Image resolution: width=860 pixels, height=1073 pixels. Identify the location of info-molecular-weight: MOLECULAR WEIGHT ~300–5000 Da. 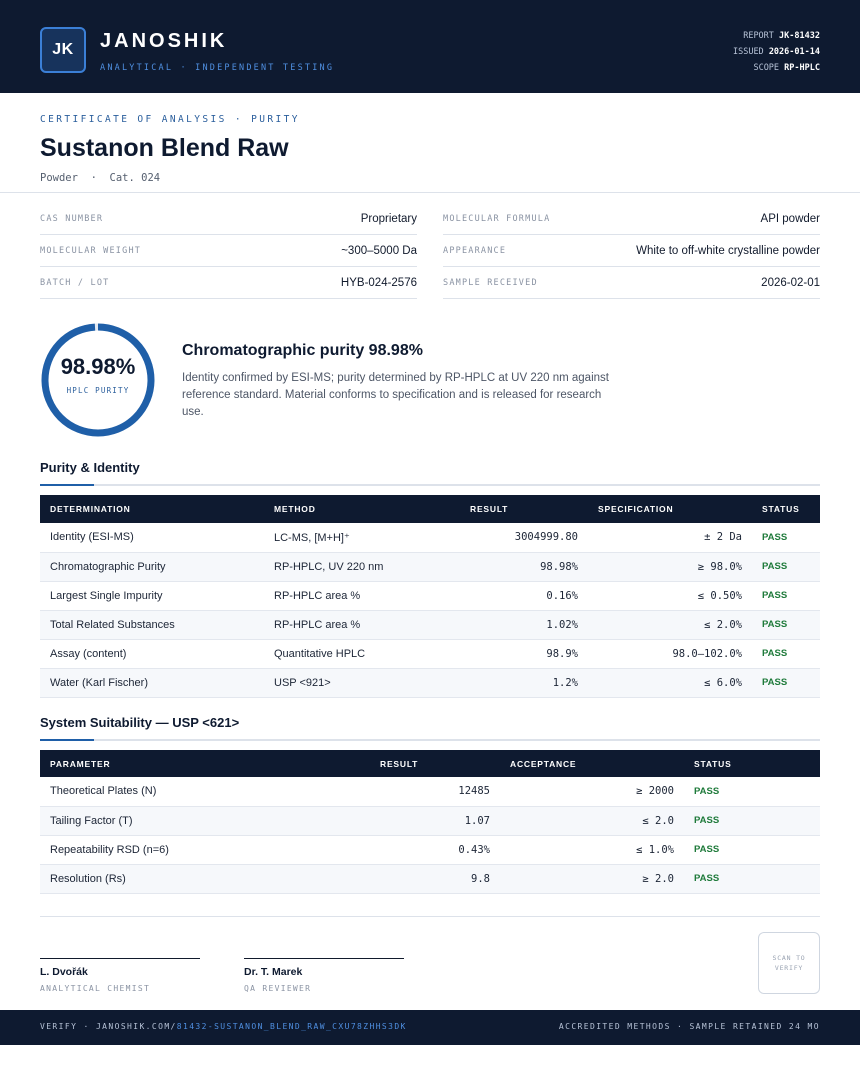
(228, 251).